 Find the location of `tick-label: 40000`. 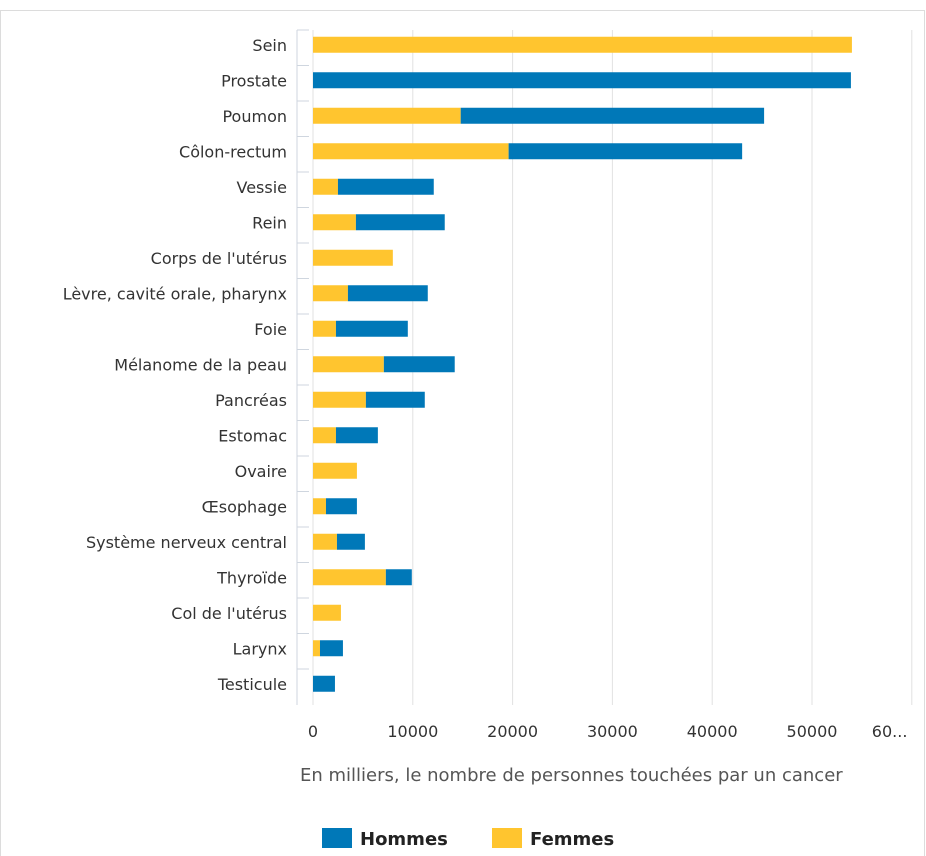

tick-label: 40000 is located at coordinates (712, 731).